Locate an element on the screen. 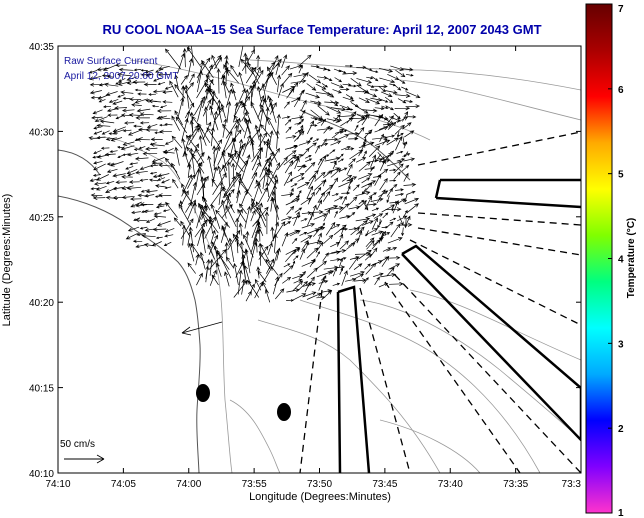  x-tick-label: 73:50 is located at coordinates (319, 484).